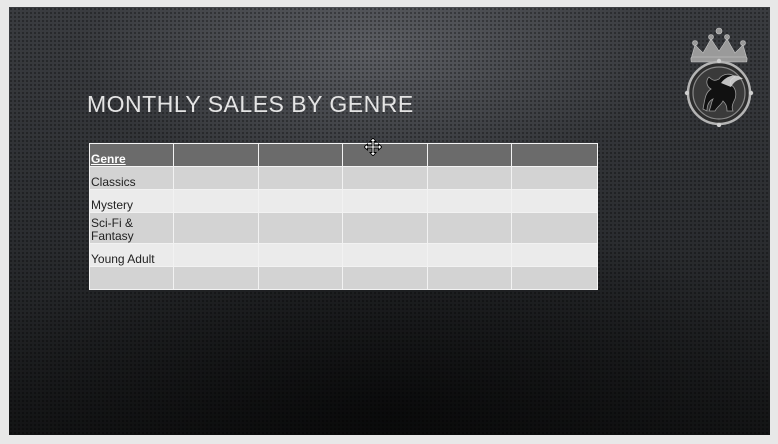 This screenshot has width=778, height=444. What do you see at coordinates (131, 201) in the screenshot?
I see `table-cell-genre: Mystery` at bounding box center [131, 201].